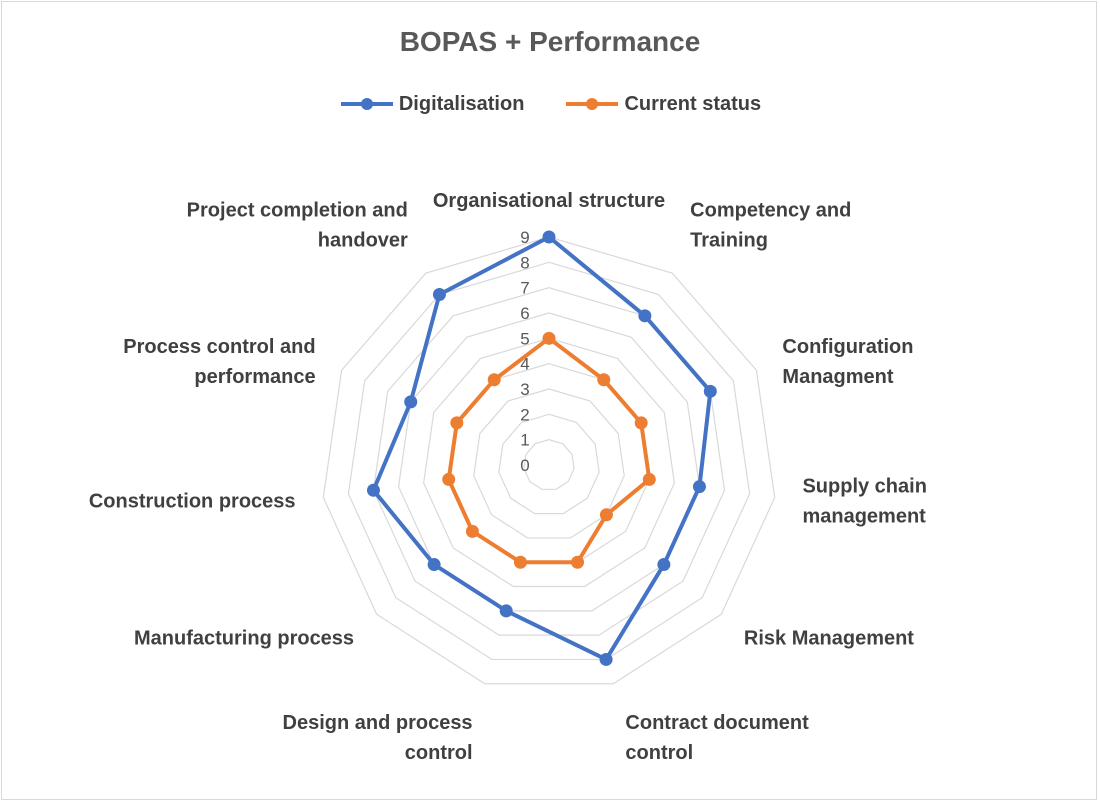 This screenshot has width=1100, height=803. Describe the element at coordinates (366, 104) in the screenshot. I see `legend-marker-digitalisation` at that location.